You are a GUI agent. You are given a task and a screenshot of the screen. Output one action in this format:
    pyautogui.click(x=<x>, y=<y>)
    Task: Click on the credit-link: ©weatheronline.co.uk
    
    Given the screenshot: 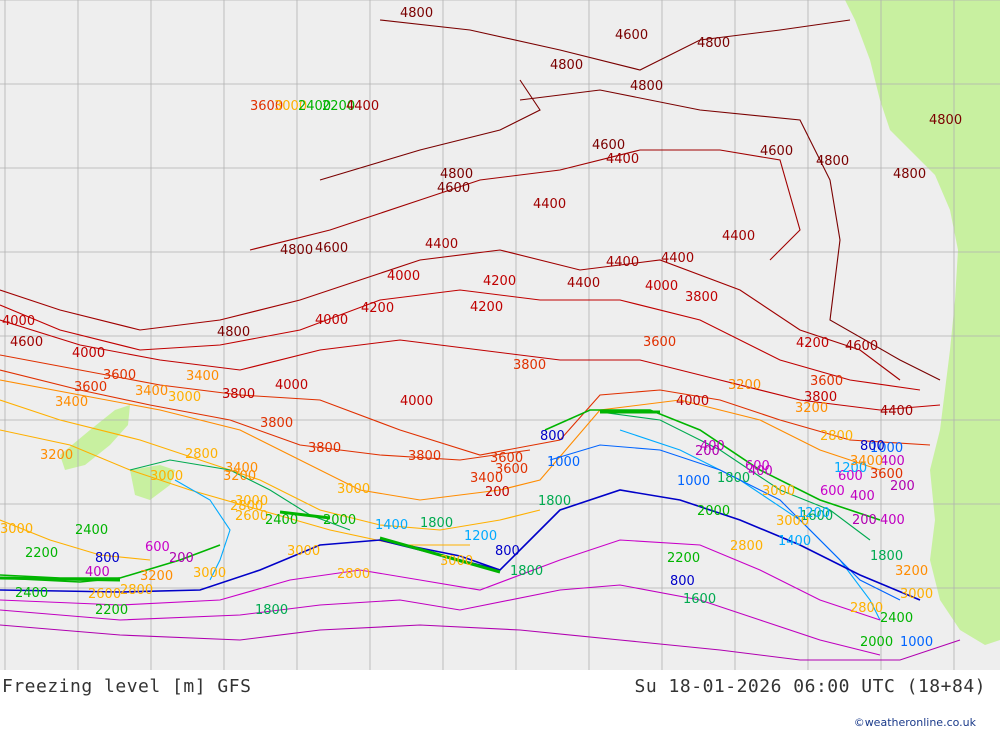 What is the action you would take?
    pyautogui.click(x=914, y=722)
    